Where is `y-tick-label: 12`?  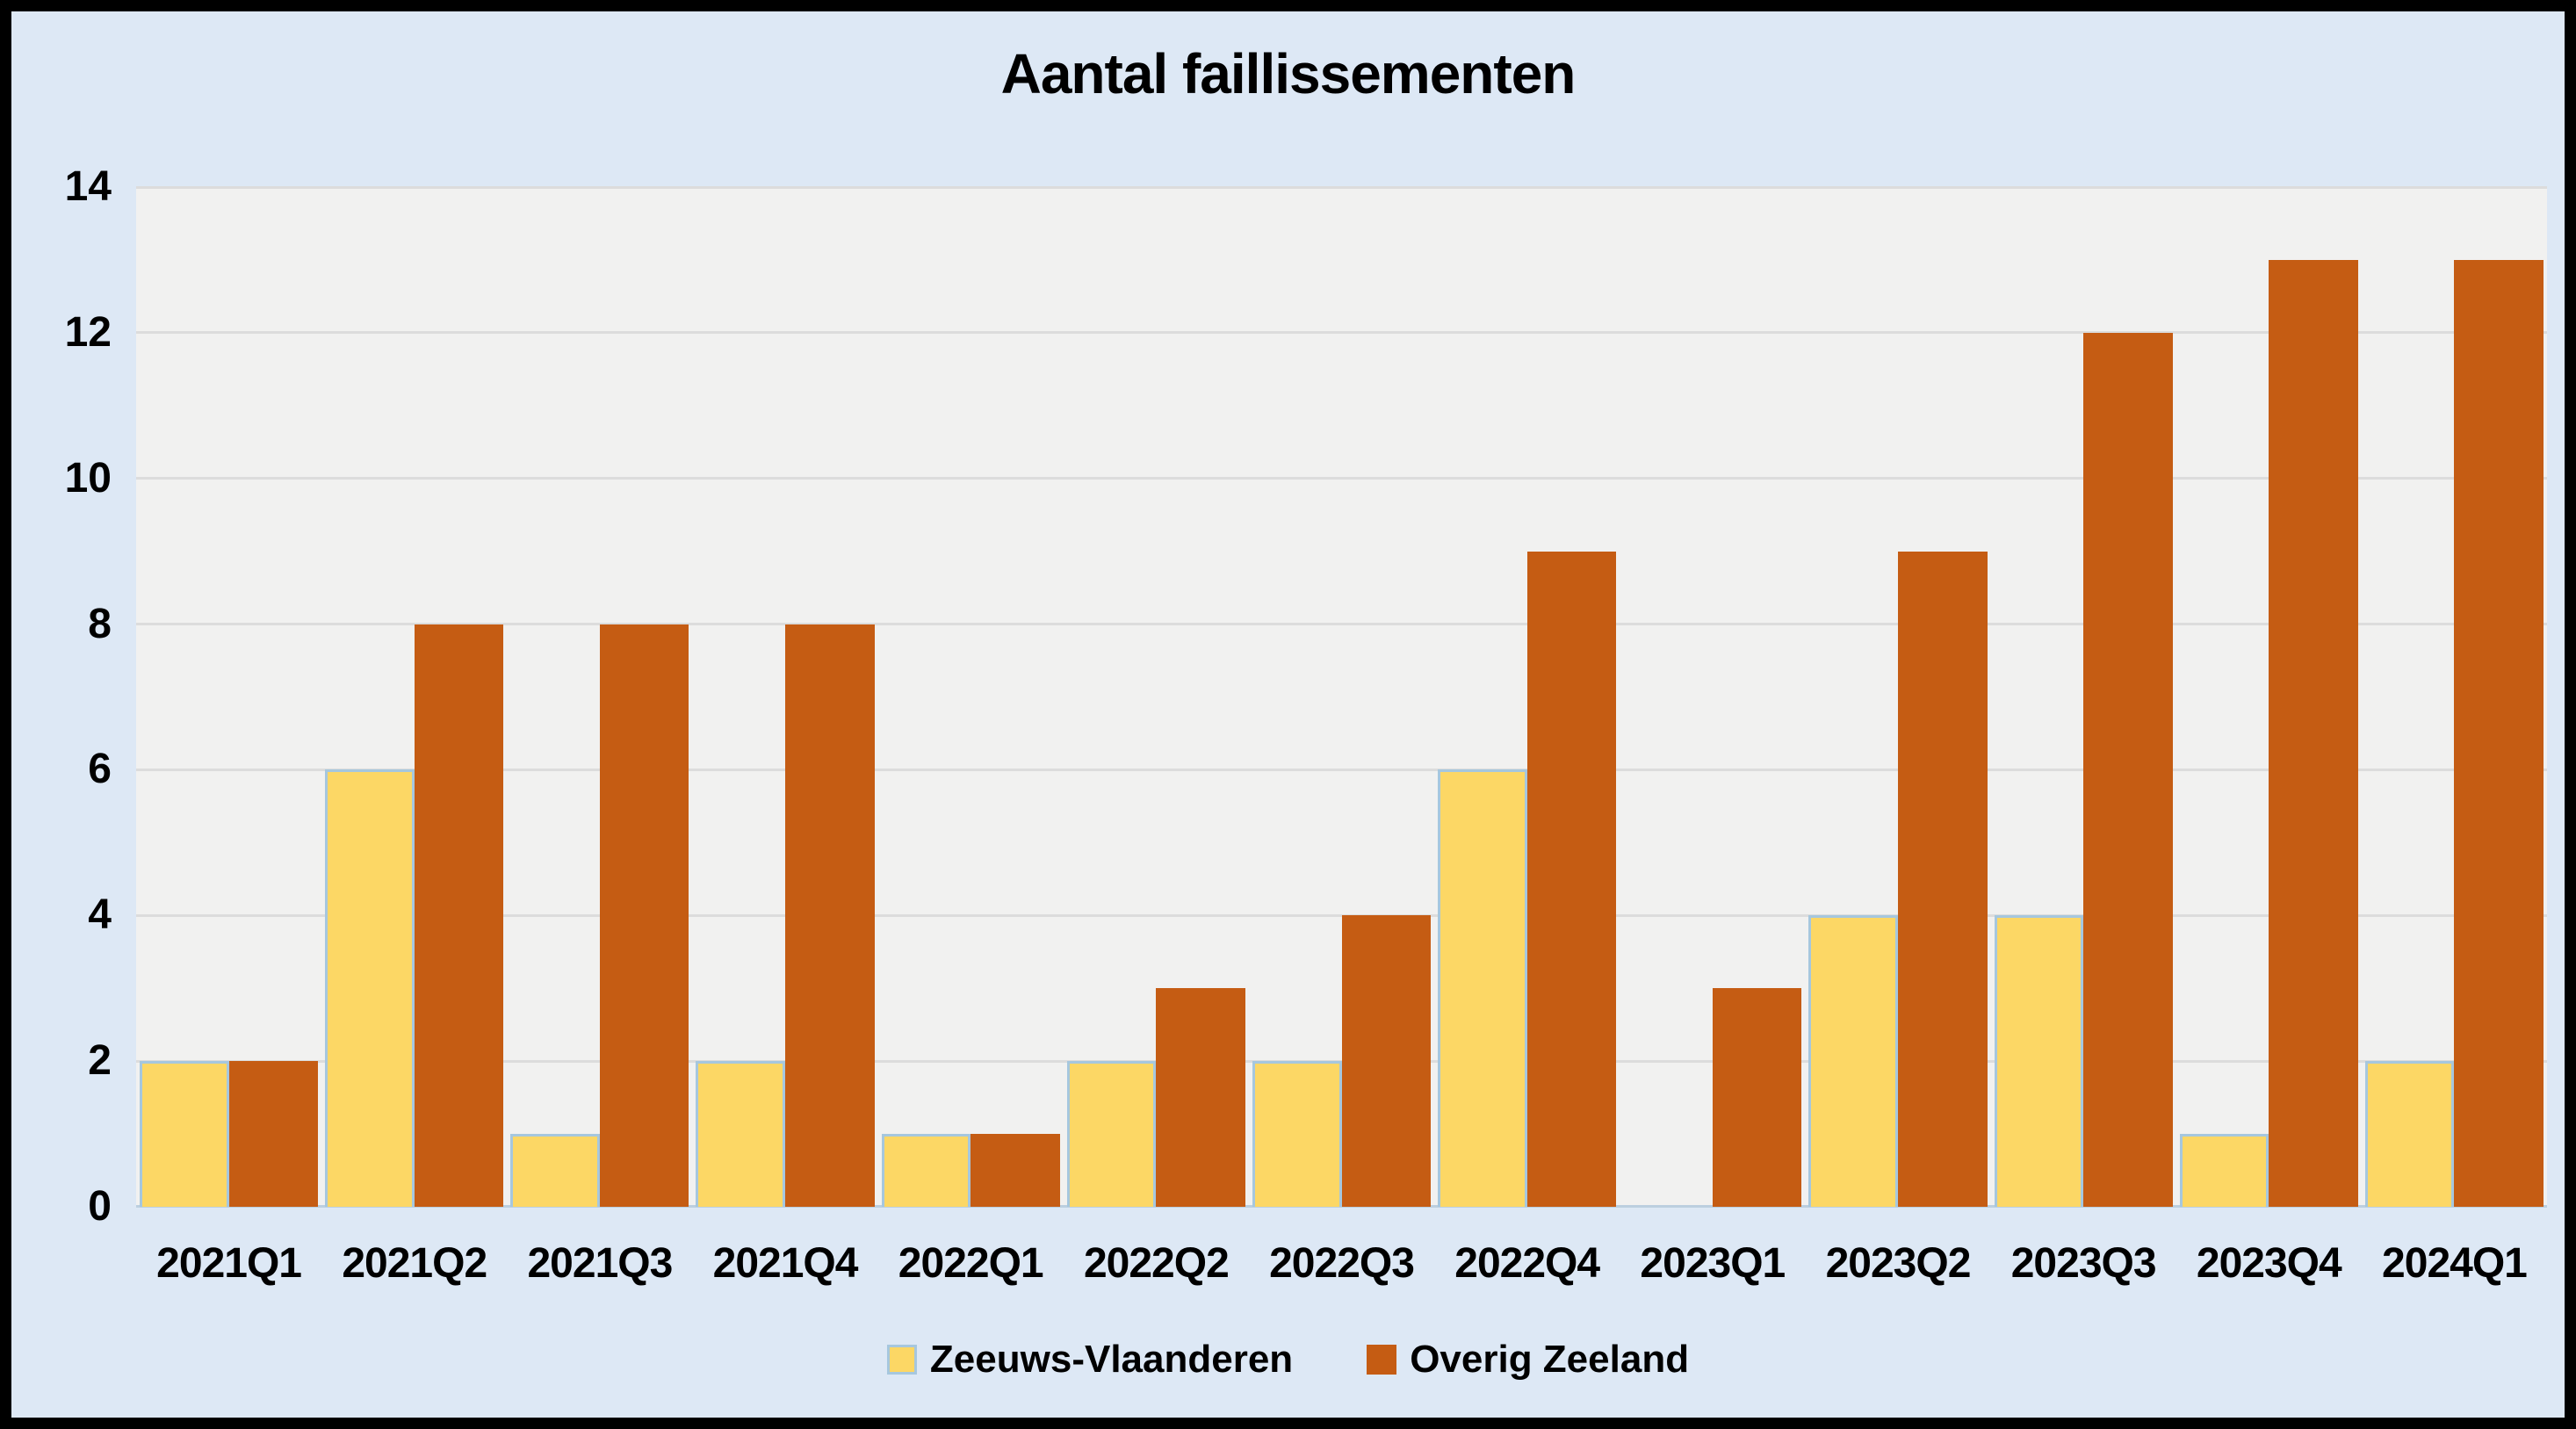 y-tick-label: 12 is located at coordinates (88, 332).